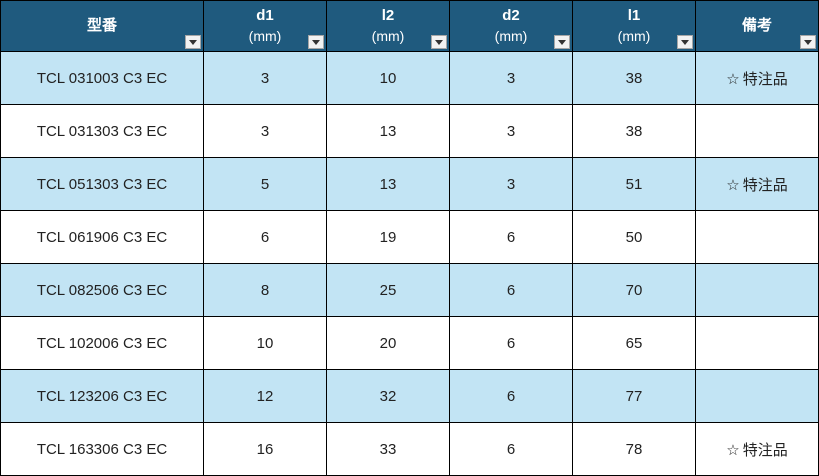 The image size is (819, 476). I want to click on cell-l2: 33, so click(388, 449).